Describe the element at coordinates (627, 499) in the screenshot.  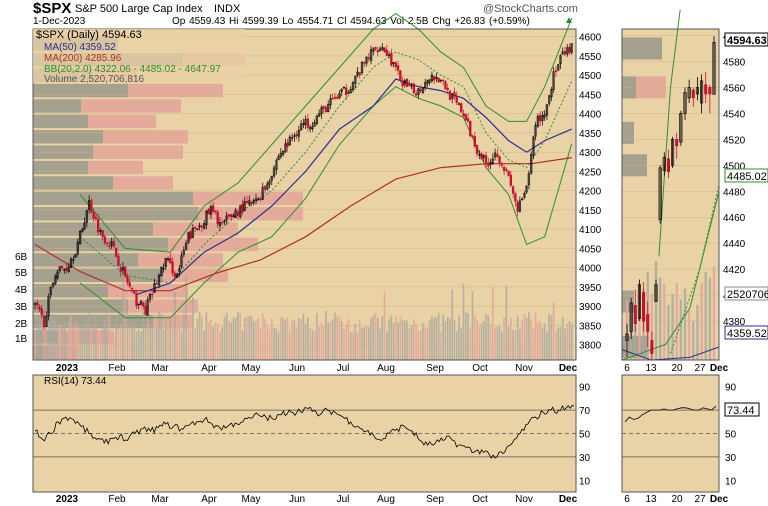
I see `zoom-rsi-x-axis-label: 6` at that location.